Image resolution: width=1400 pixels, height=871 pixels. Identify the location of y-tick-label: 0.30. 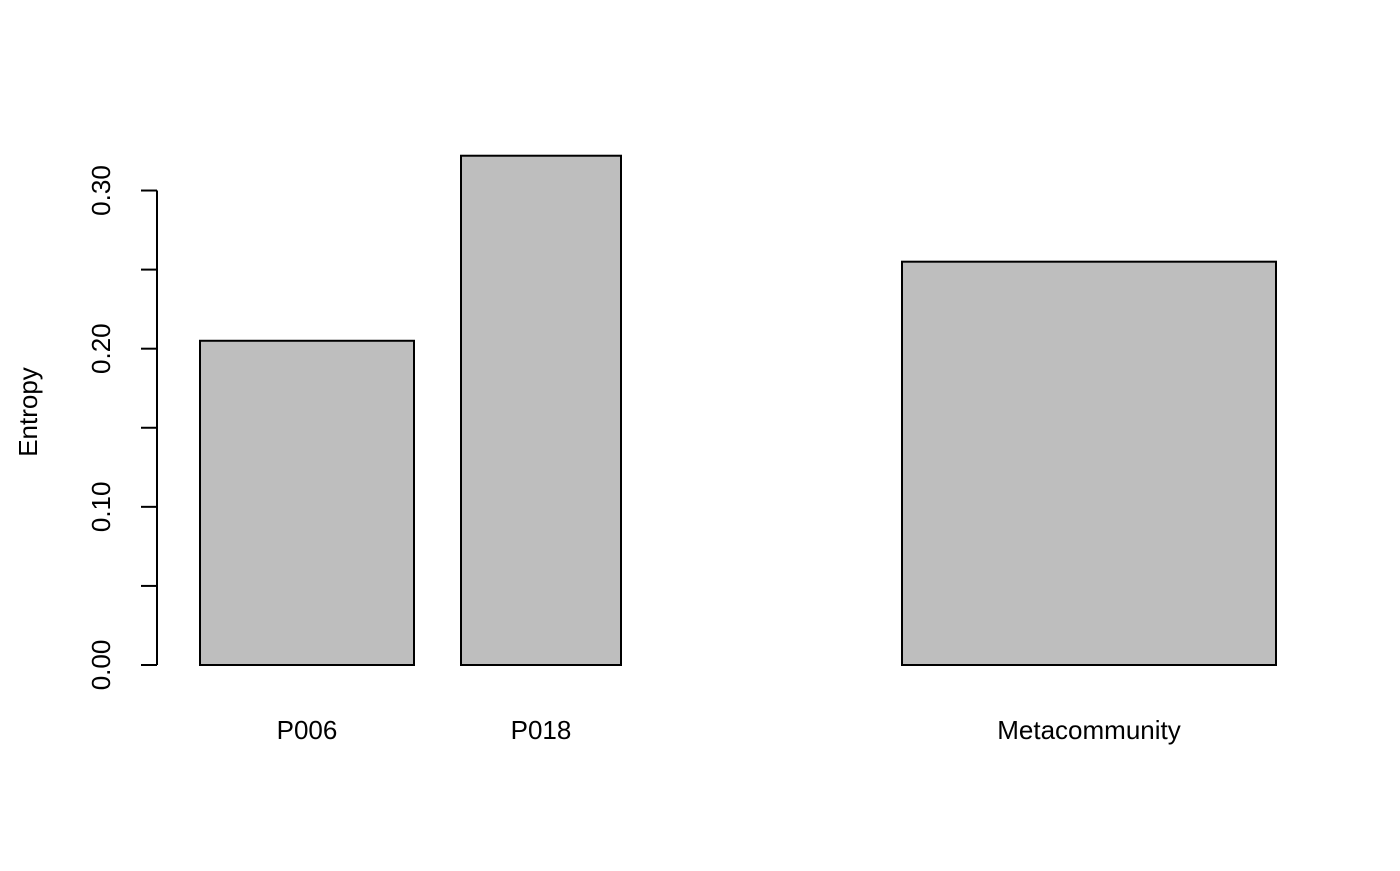
(101, 190).